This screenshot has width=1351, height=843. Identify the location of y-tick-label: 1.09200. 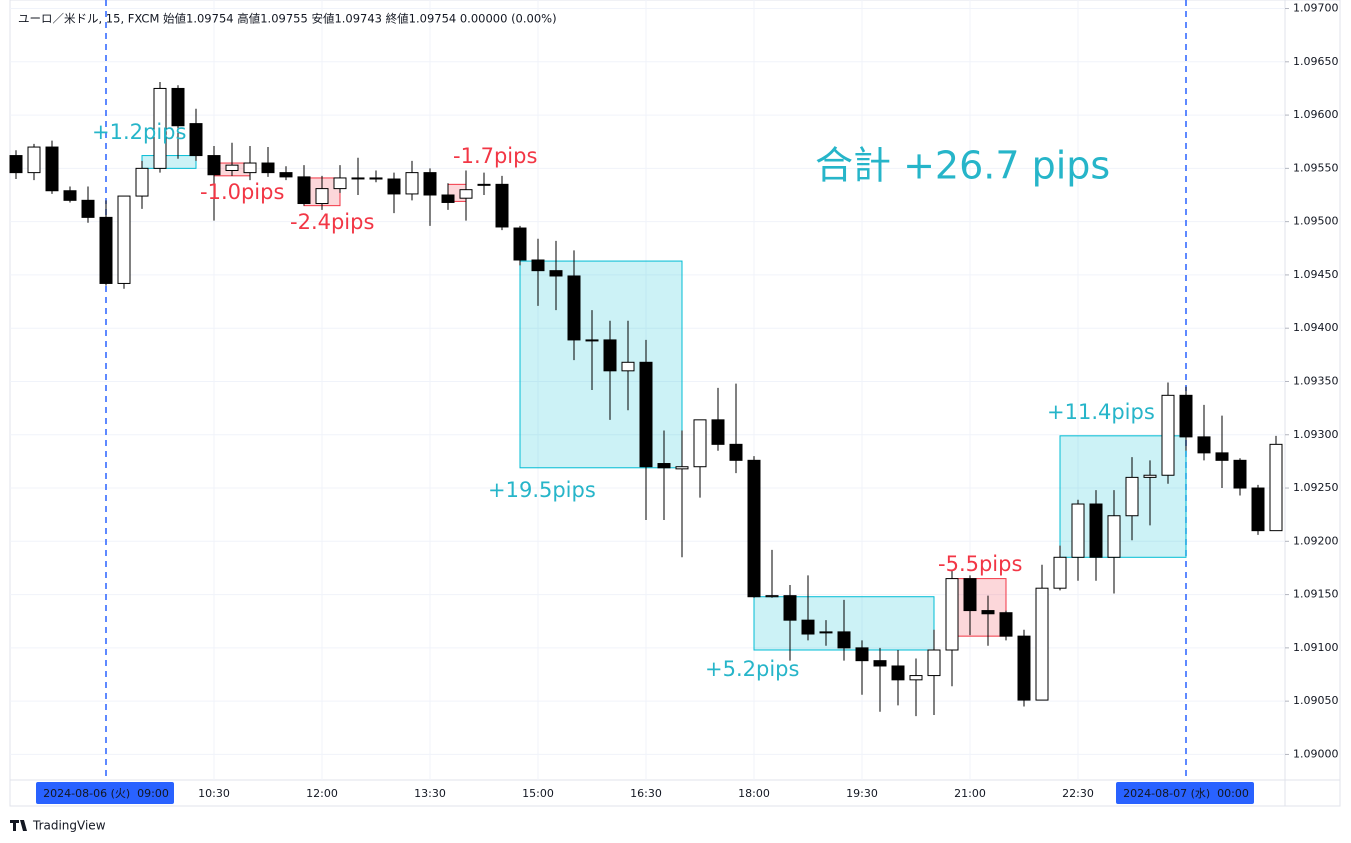
(1316, 540).